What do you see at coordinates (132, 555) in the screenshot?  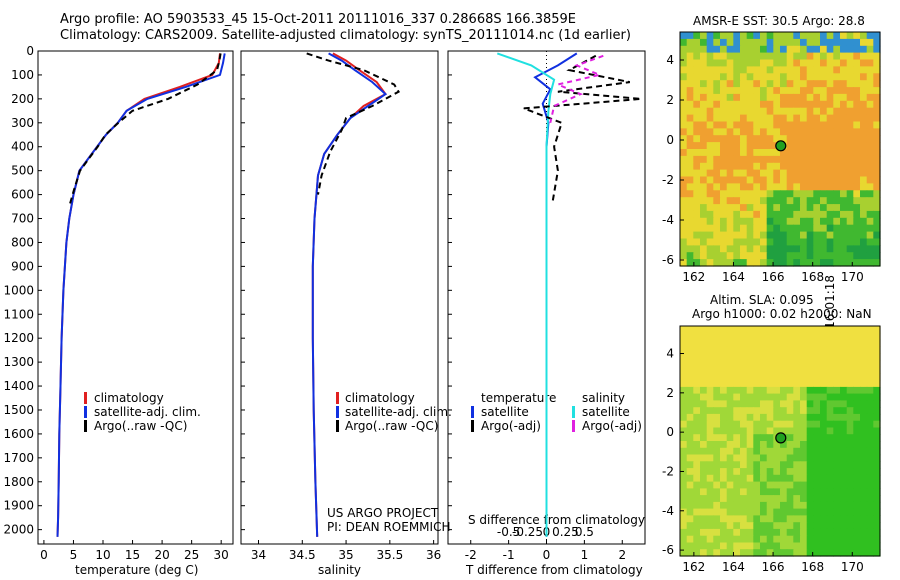 I see `x-tick-label: 15` at bounding box center [132, 555].